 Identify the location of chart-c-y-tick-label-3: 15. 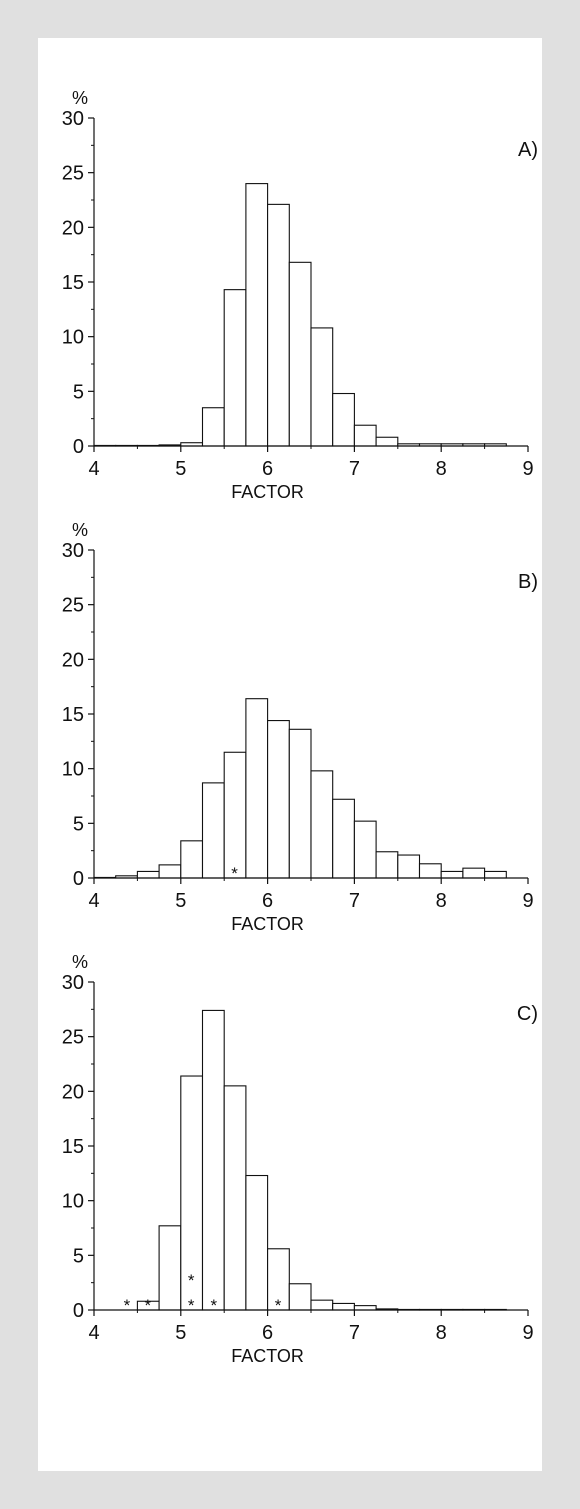
(73, 1147).